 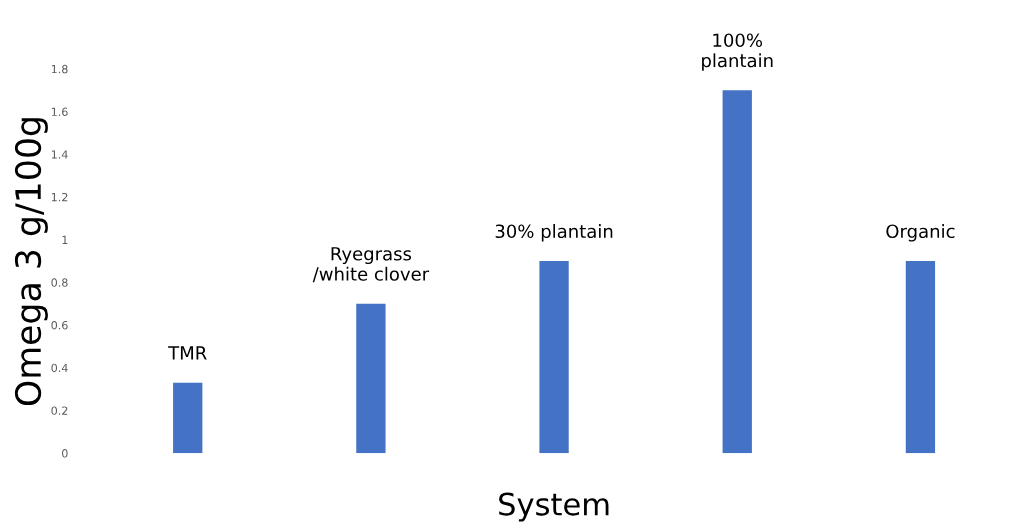 I want to click on y-tick-label: 0.6, so click(x=59, y=325).